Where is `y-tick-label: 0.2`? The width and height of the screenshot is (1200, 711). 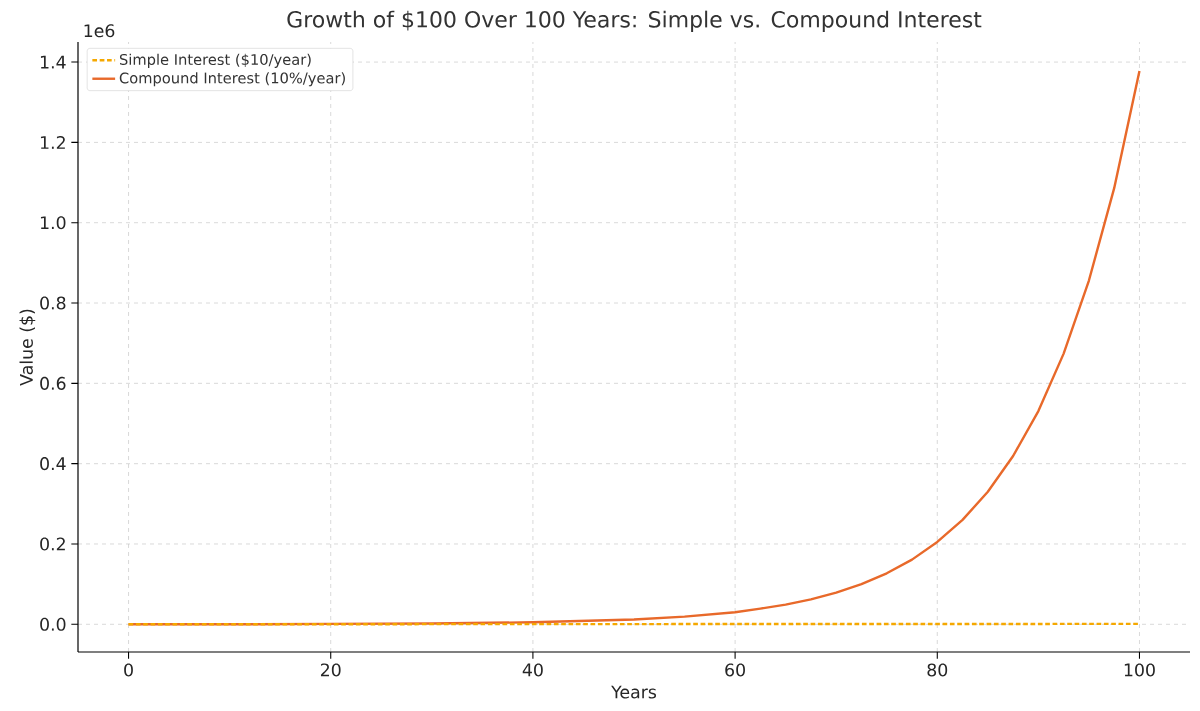
y-tick-label: 0.2 is located at coordinates (52, 544).